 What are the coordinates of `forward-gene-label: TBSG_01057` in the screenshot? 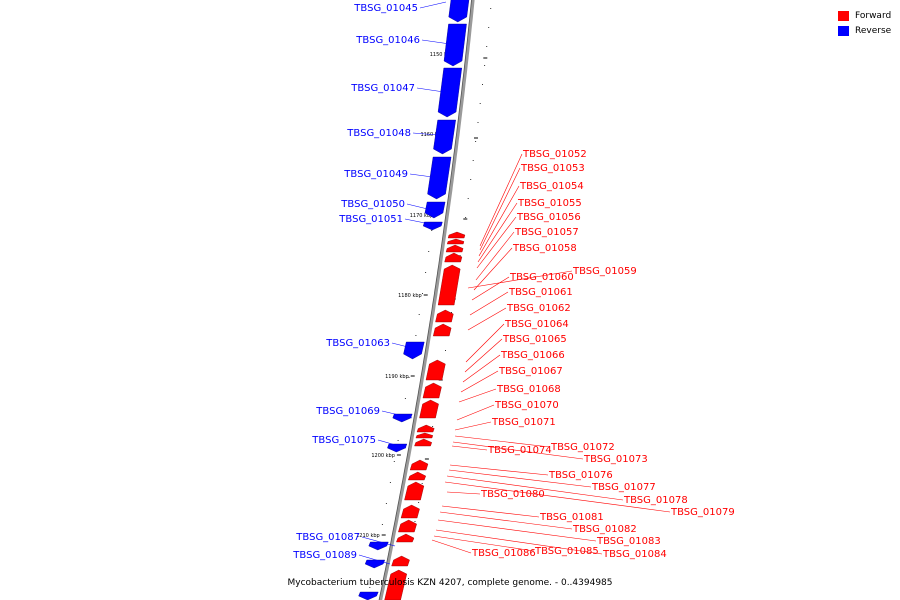 It's located at (546, 232).